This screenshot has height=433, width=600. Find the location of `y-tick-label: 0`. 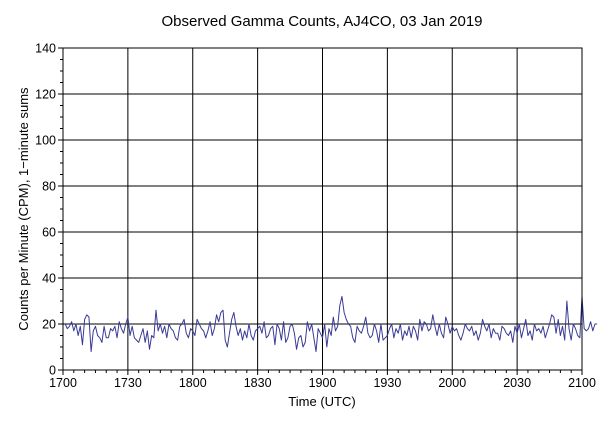

y-tick-label: 0 is located at coordinates (52, 371).